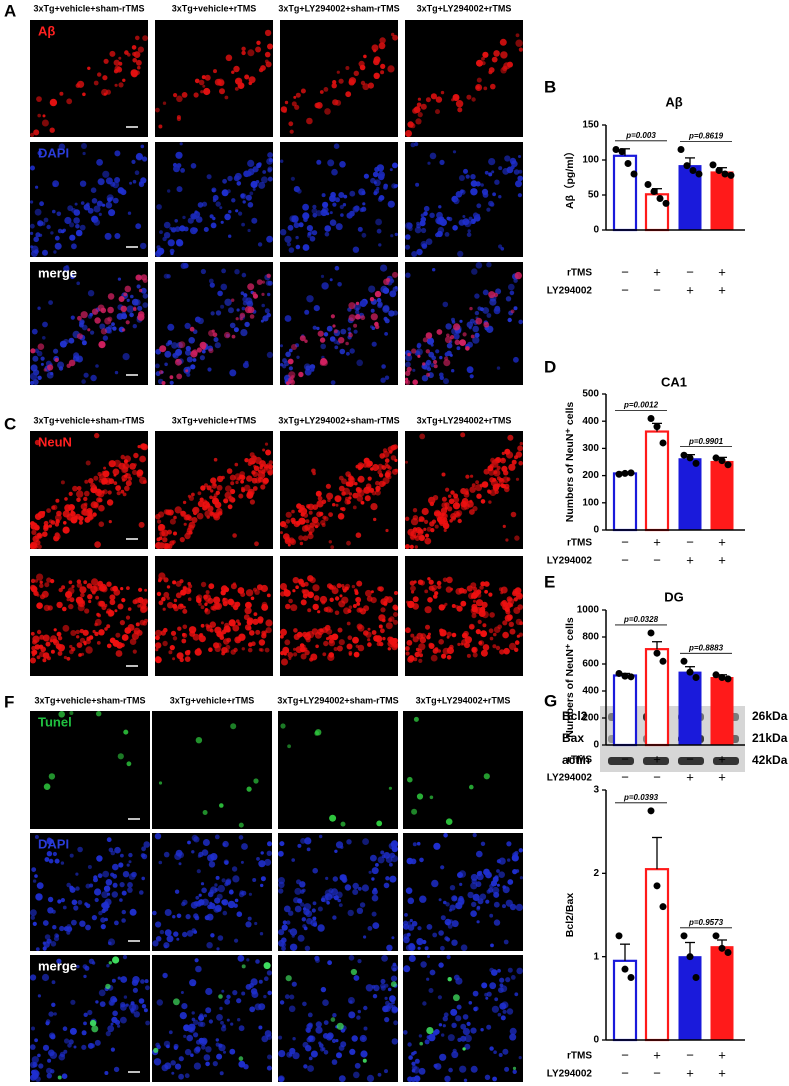 This screenshot has height=1086, width=789. Describe the element at coordinates (590, 718) in the screenshot. I see `y-tick-label: 200` at that location.